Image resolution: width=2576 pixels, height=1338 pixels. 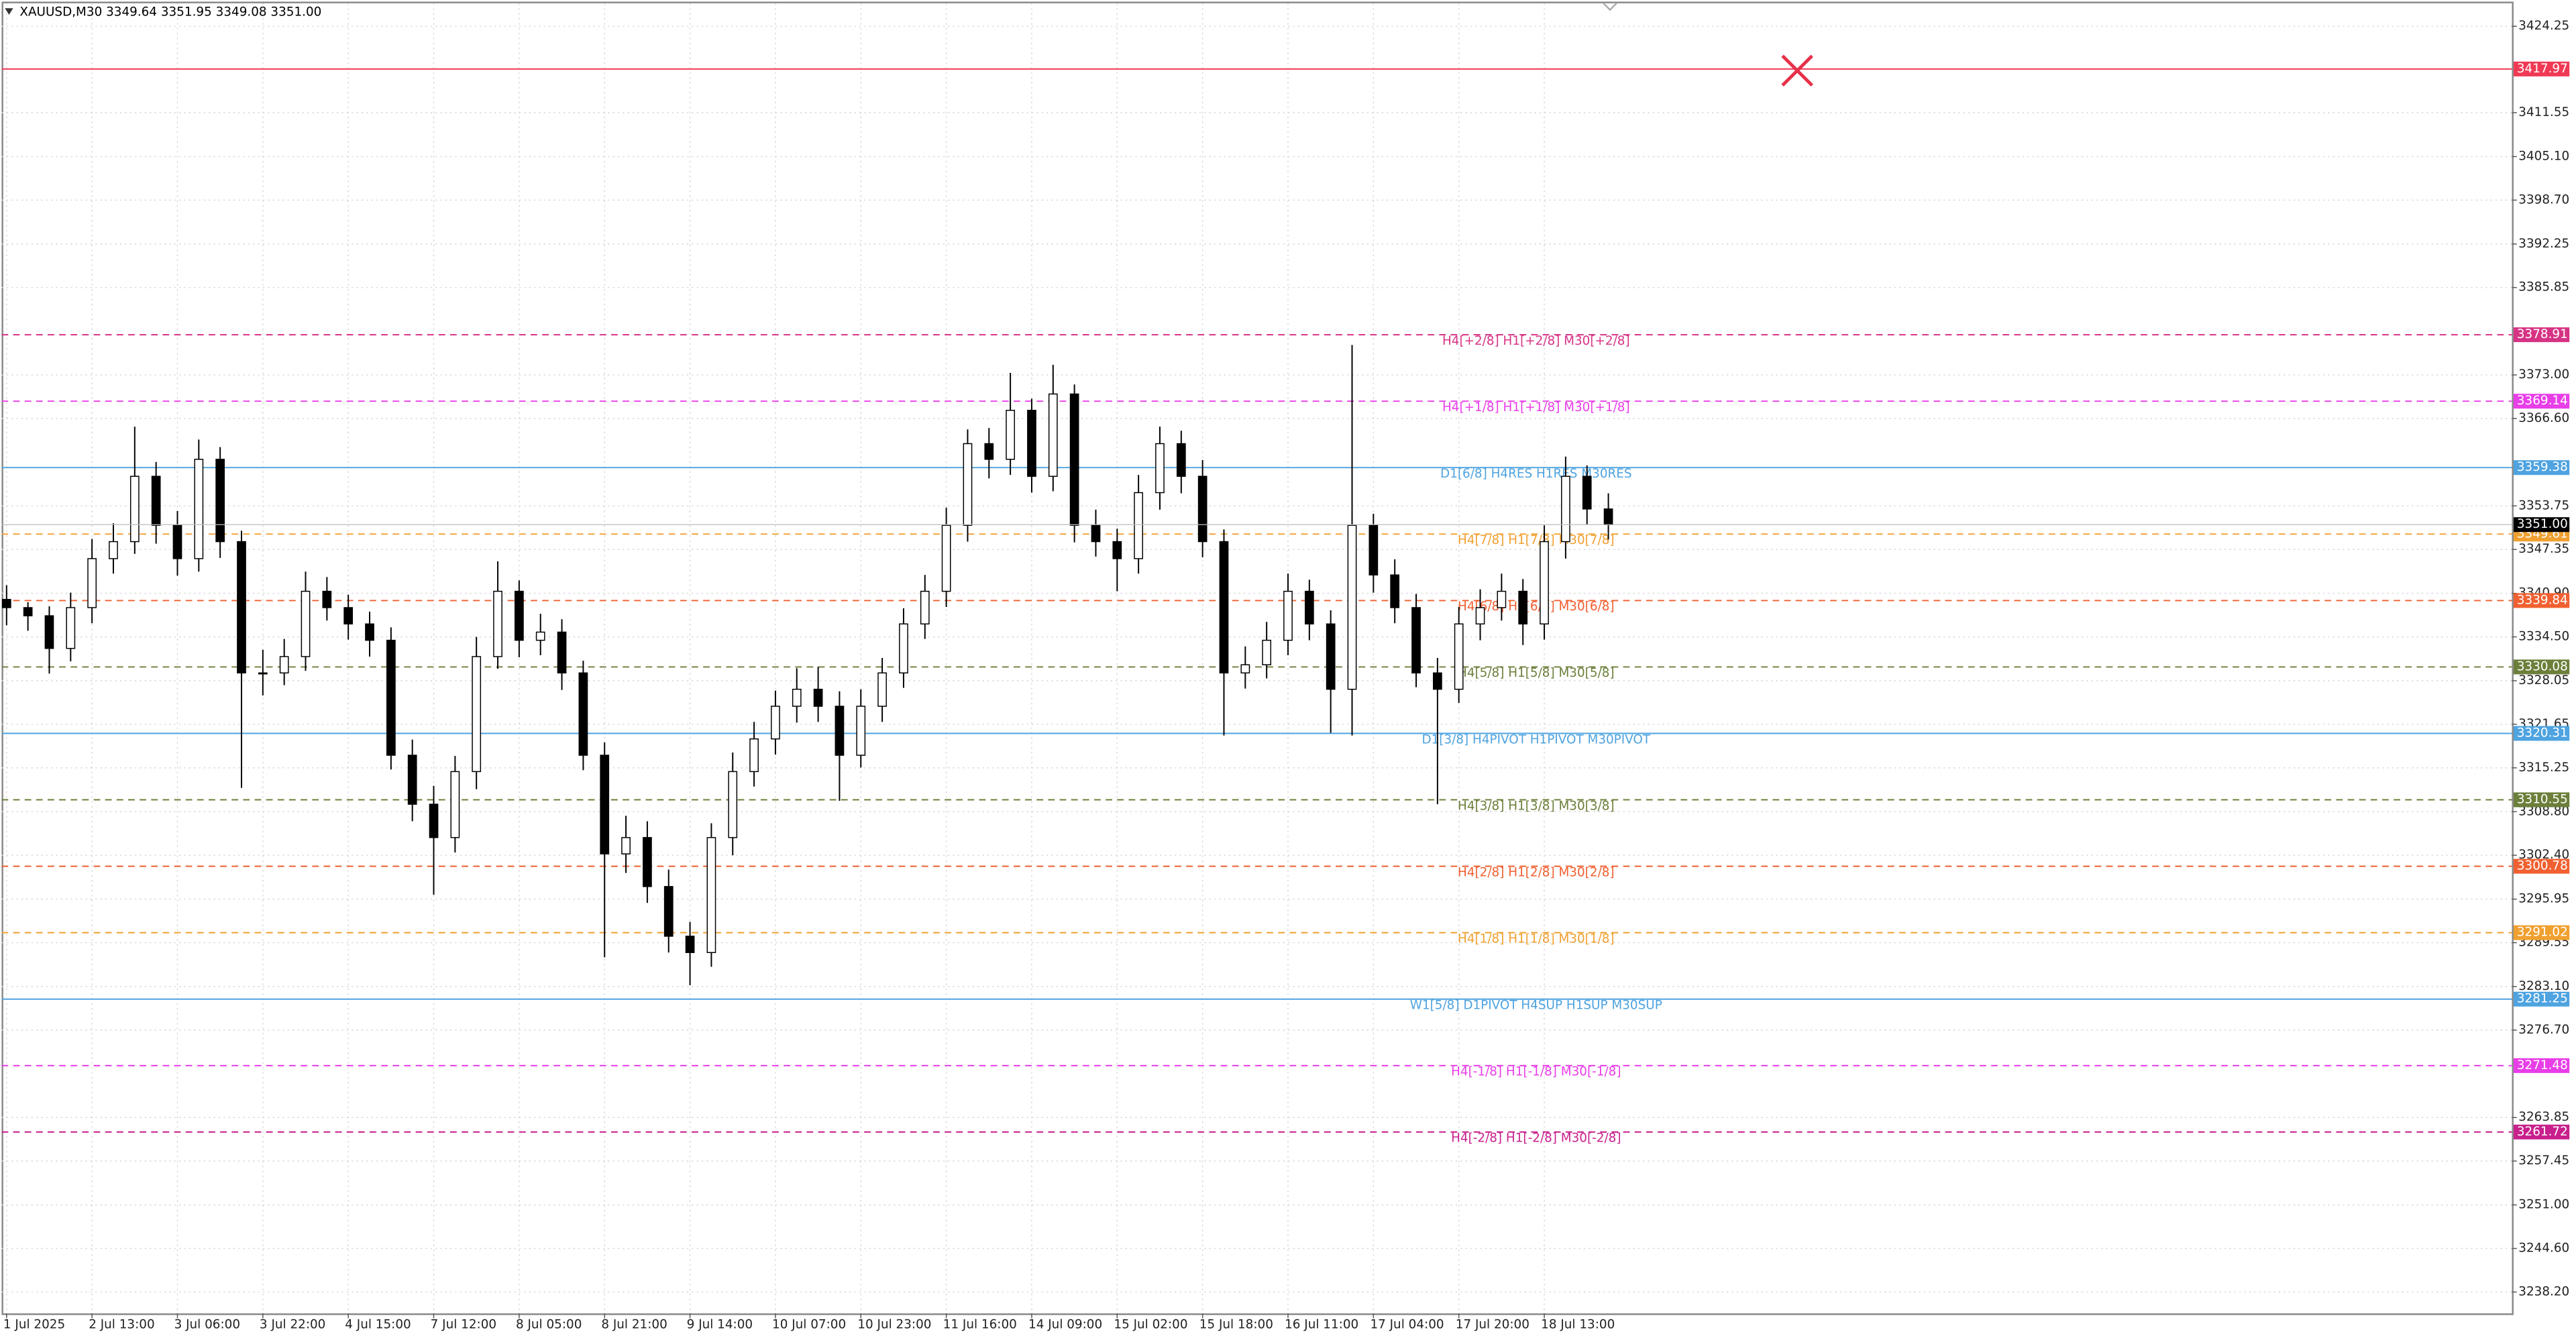 What do you see at coordinates (1536, 939) in the screenshot?
I see `level-label: H4[1/8] H1[1/8] M30[1/8]` at bounding box center [1536, 939].